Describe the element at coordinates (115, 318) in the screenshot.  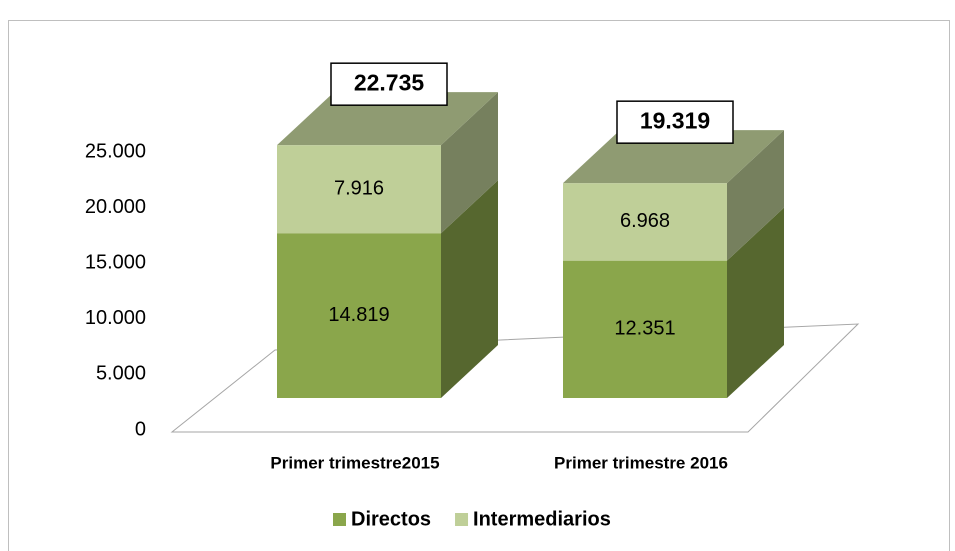
I see `y-tick-label: 10.000` at that location.